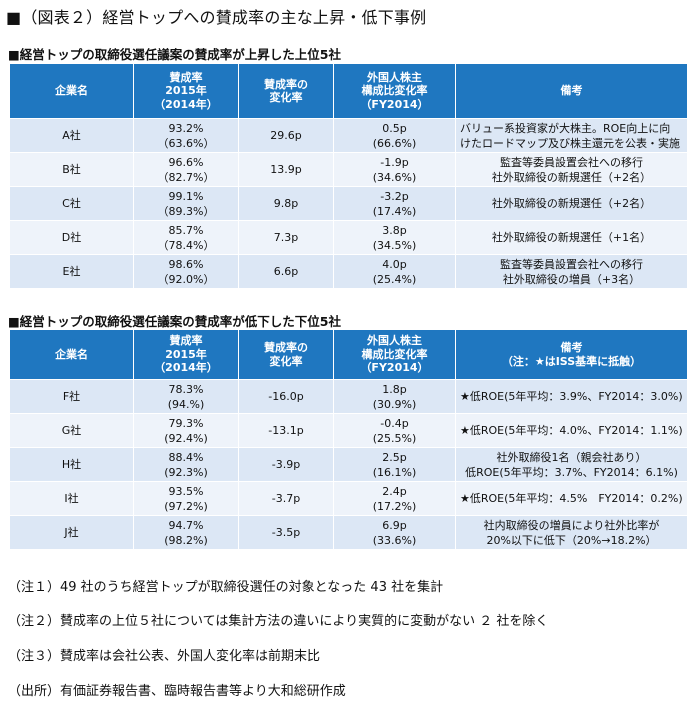 The width and height of the screenshot is (692, 714). I want to click on col-header-note: 備考, so click(571, 91).